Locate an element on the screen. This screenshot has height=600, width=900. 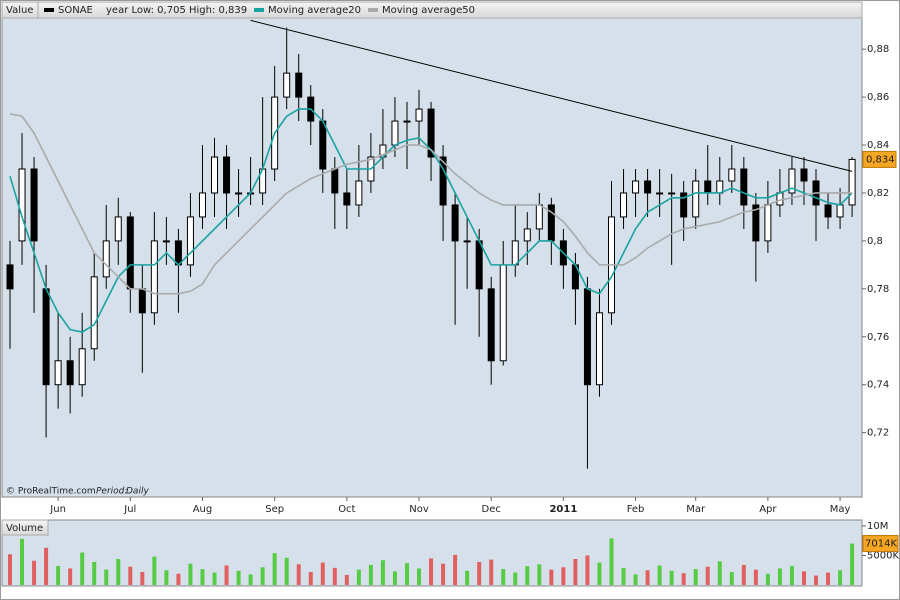
x-tick-label: Feb is located at coordinates (636, 509).